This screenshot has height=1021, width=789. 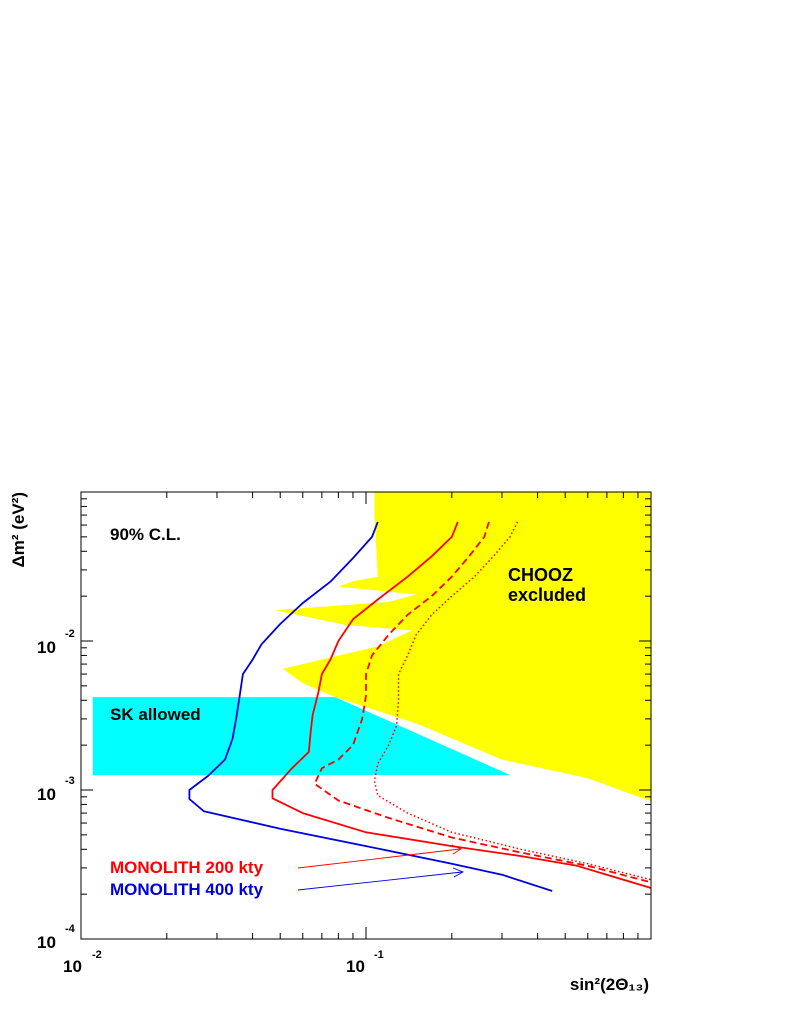 I want to click on y-tick-base-1: 10, so click(x=46, y=942).